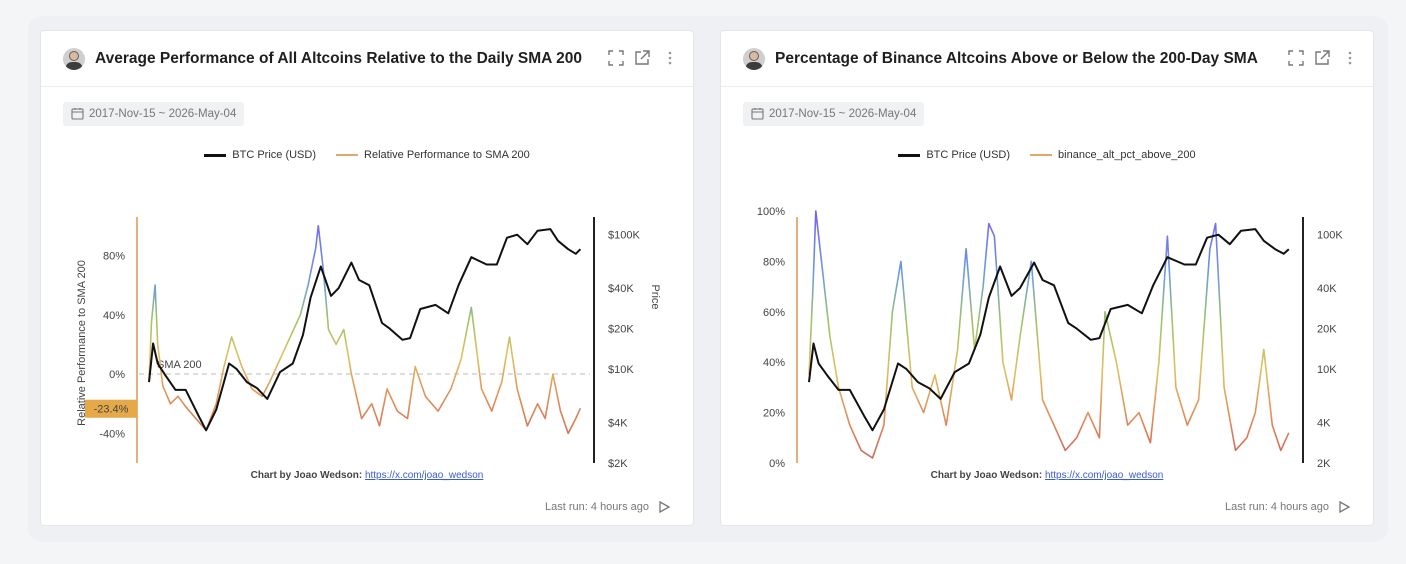  Describe the element at coordinates (1324, 424) in the screenshot. I see `y2-tick-label: 4K` at that location.